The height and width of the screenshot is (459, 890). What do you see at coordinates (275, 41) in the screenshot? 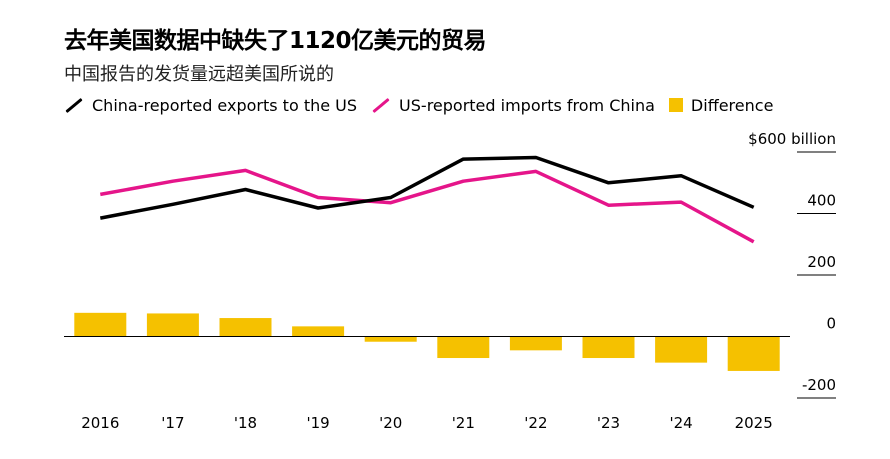
I see `chart-title: 去年美国数据中缺失了1120亿美元的贸易` at bounding box center [275, 41].